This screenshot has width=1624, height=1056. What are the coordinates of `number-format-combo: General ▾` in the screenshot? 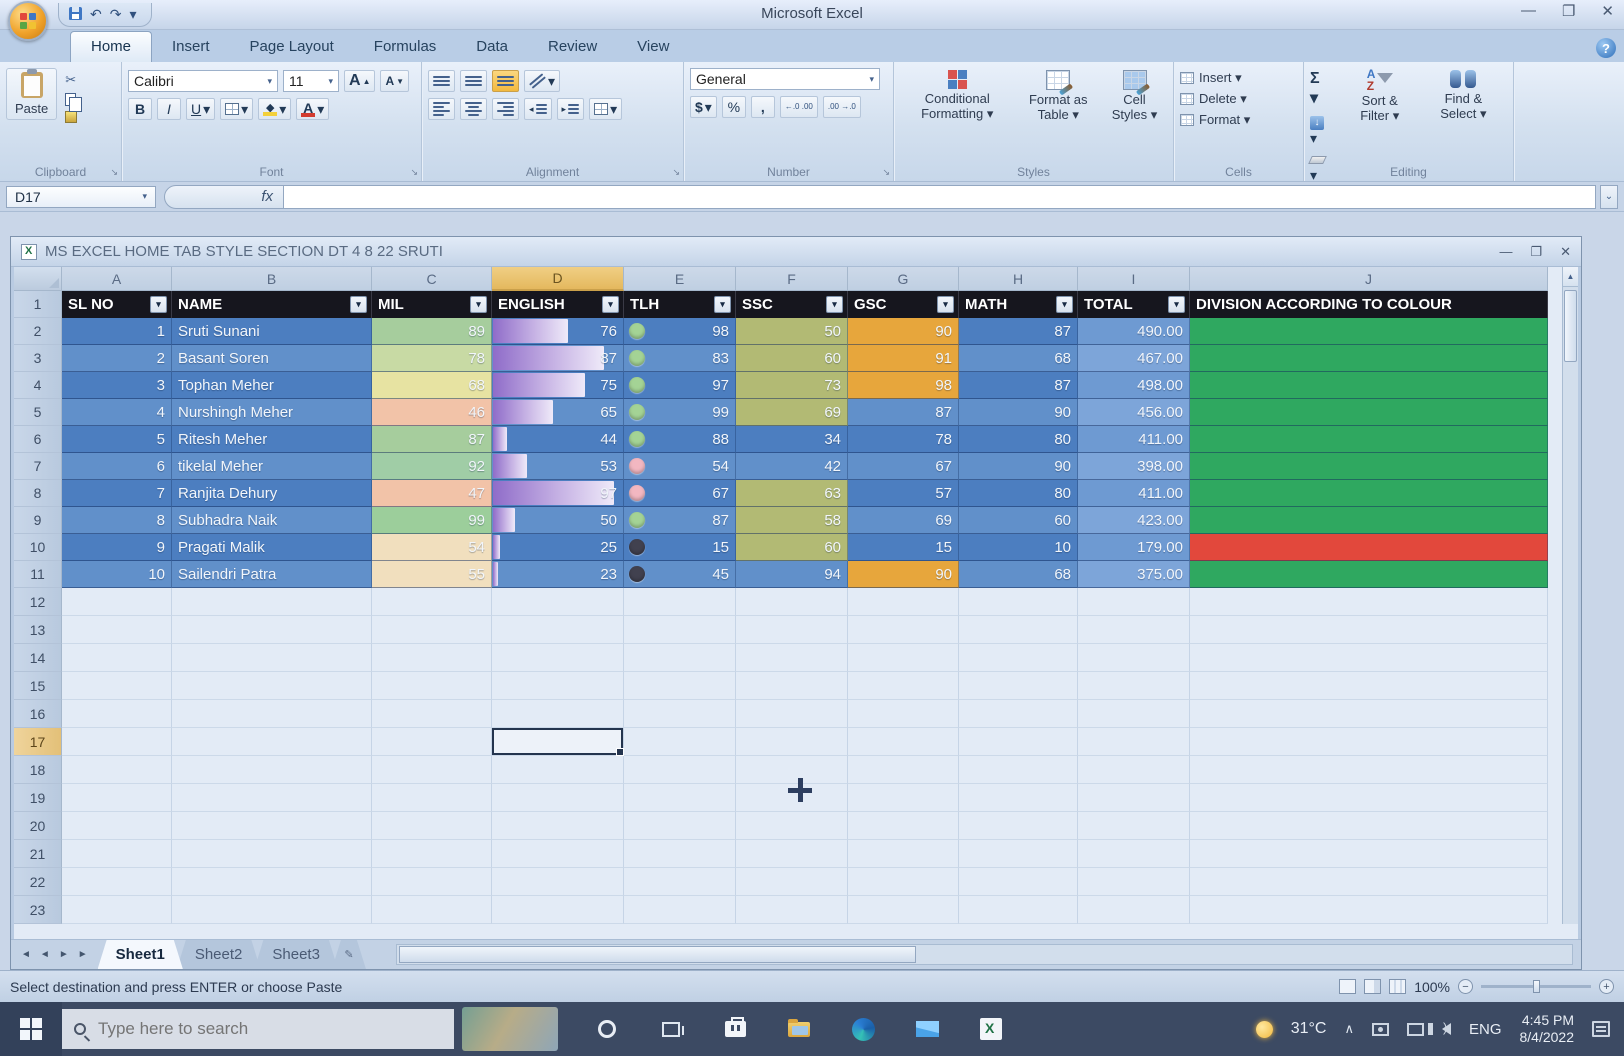 It's located at (785, 79).